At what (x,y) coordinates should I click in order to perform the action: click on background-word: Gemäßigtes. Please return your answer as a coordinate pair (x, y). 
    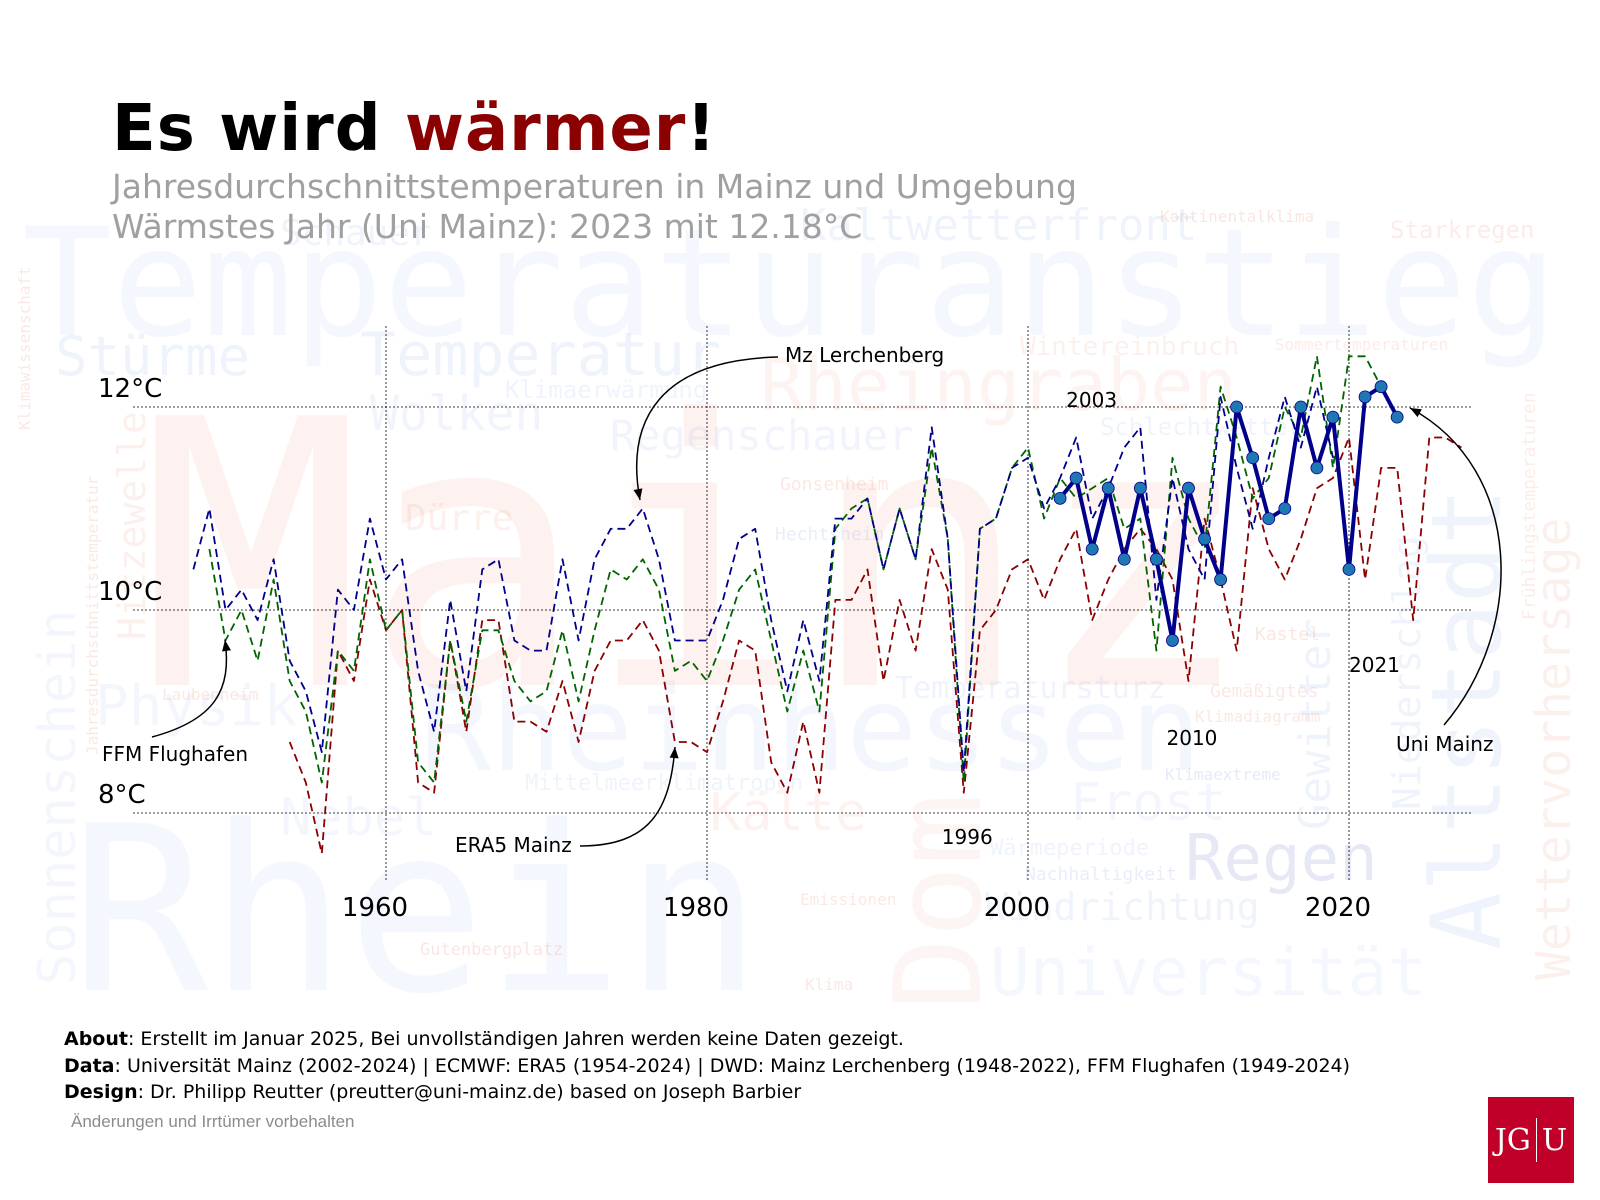
    Looking at the image, I should click on (1264, 691).